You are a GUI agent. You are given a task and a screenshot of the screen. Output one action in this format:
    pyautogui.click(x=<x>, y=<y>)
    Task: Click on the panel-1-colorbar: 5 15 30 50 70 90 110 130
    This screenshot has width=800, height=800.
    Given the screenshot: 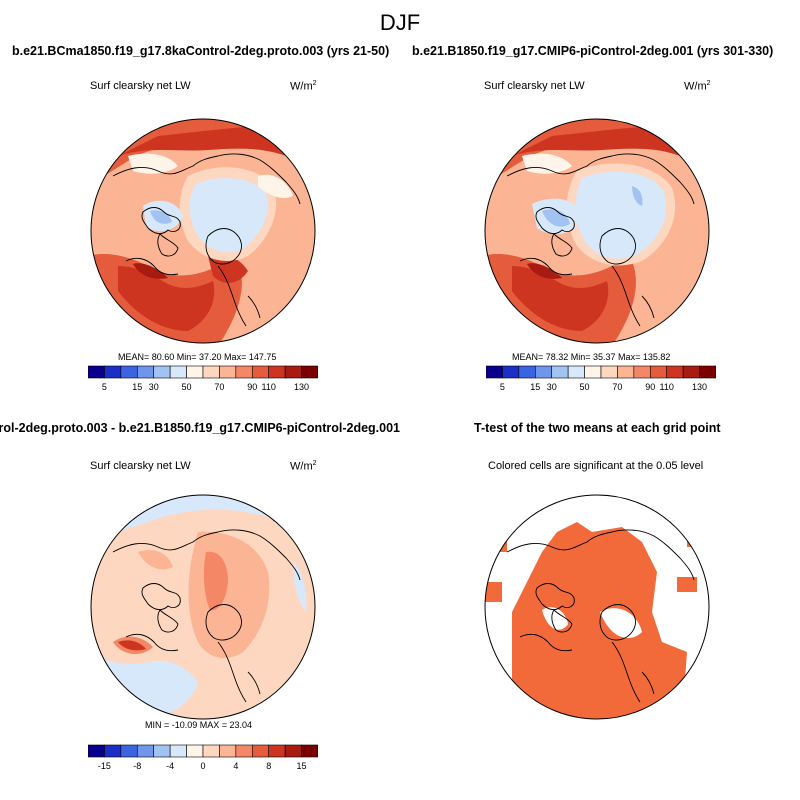 What is the action you would take?
    pyautogui.click(x=203, y=378)
    